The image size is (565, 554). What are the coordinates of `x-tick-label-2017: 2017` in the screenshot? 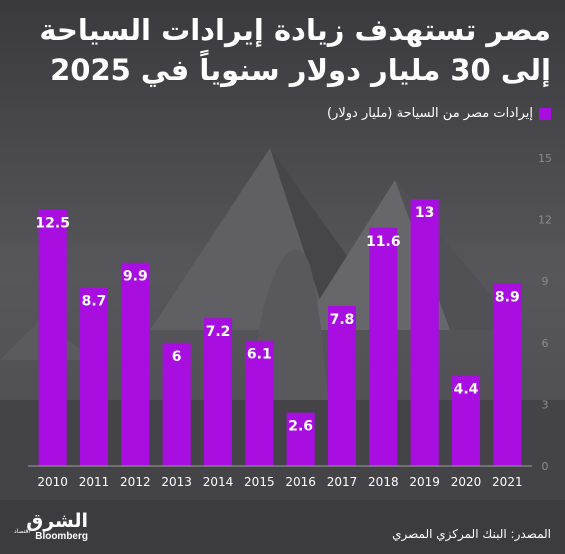 It's located at (342, 482).